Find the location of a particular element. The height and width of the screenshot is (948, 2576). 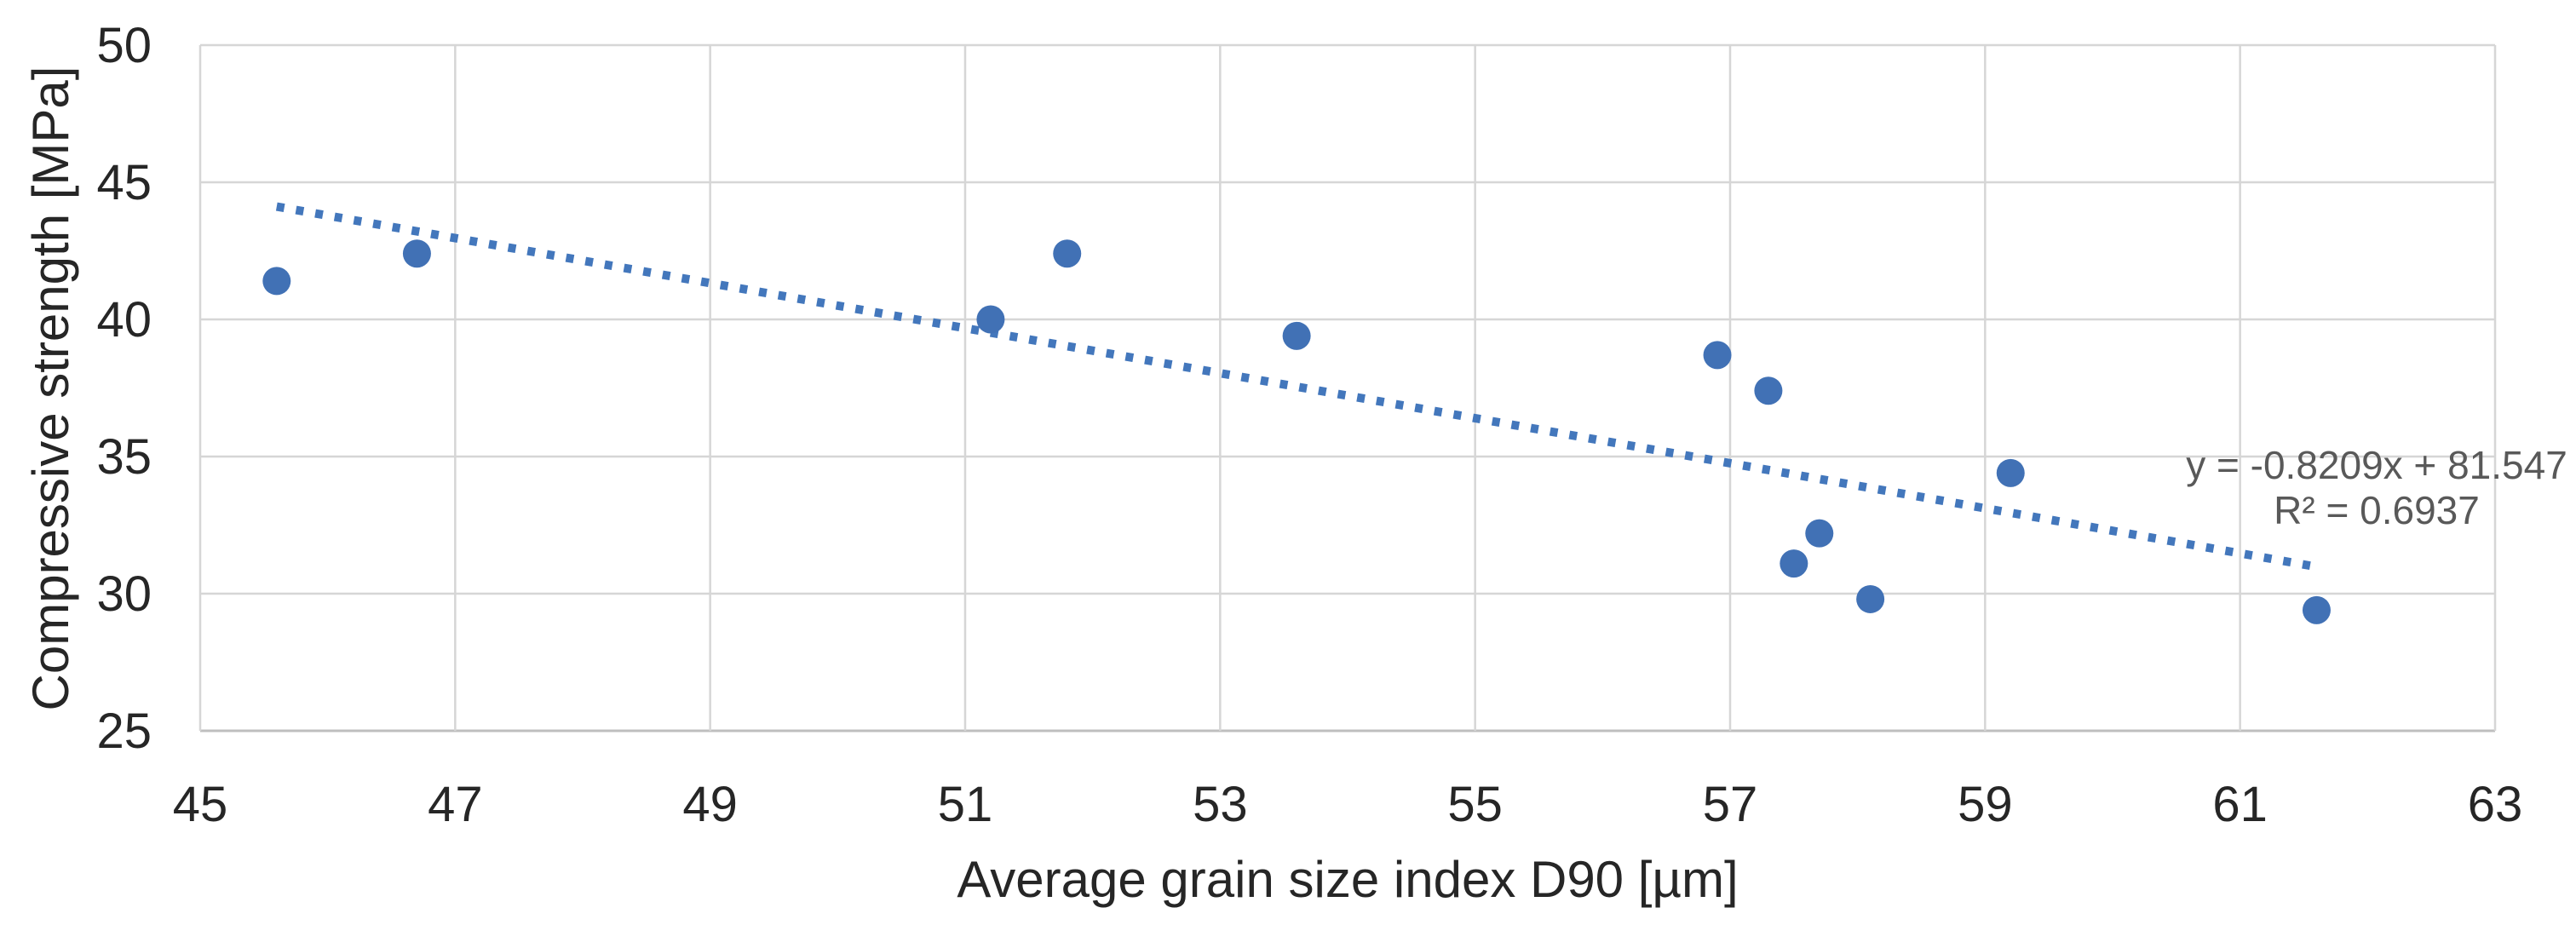

x-tick-label: 61 is located at coordinates (2240, 804).